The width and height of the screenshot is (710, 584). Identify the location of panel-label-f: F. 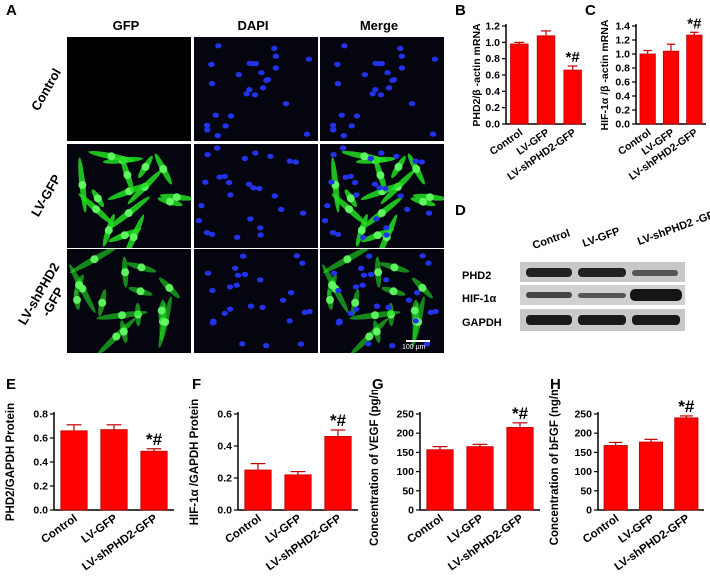
(197, 384).